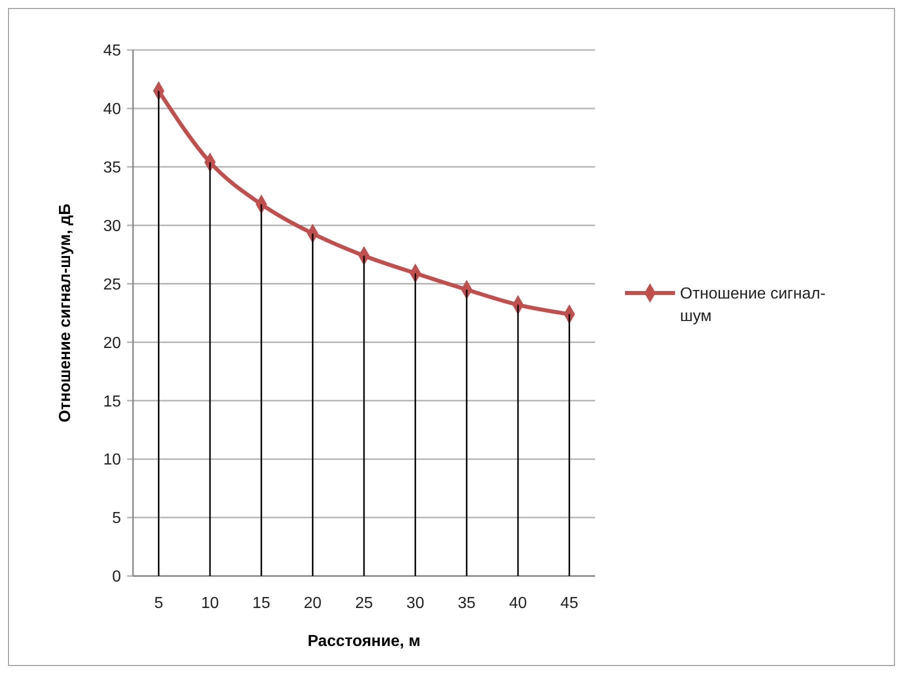 This screenshot has height=674, width=903. Describe the element at coordinates (364, 641) in the screenshot. I see `x-axis-title: Расстояние, м` at that location.